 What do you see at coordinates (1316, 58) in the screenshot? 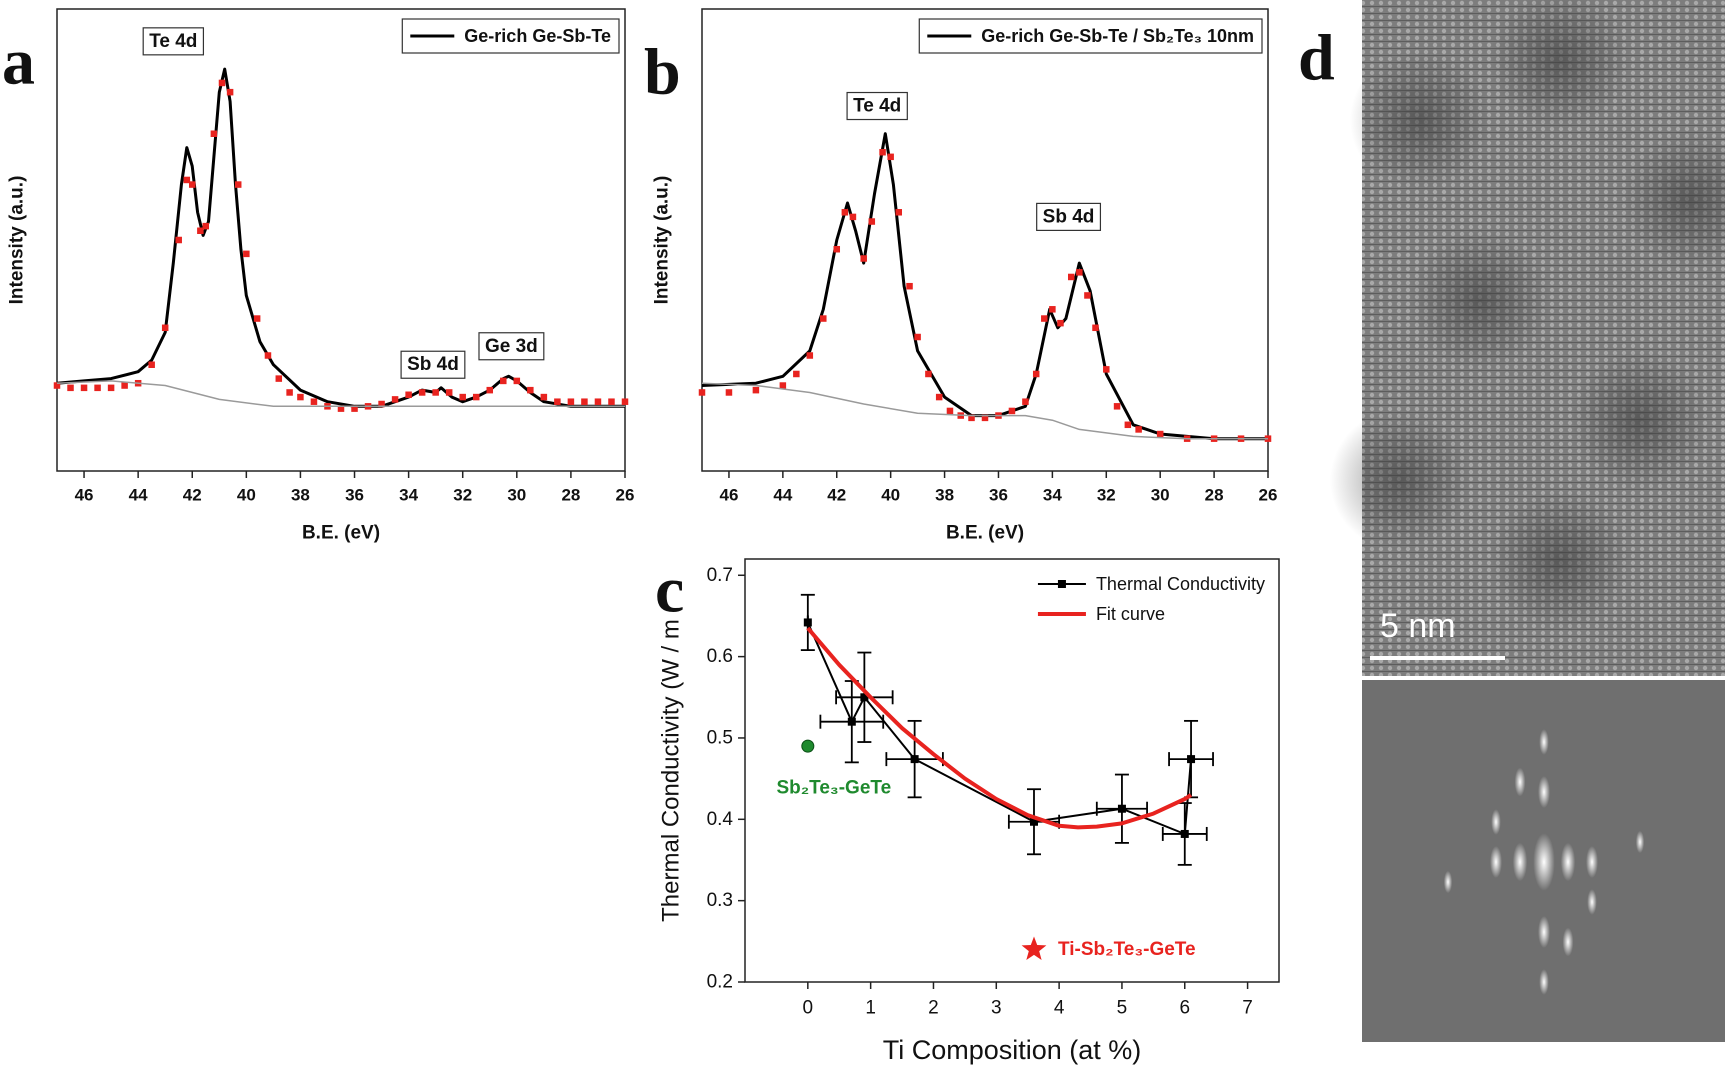
I see `panel-letter: d` at bounding box center [1316, 58].